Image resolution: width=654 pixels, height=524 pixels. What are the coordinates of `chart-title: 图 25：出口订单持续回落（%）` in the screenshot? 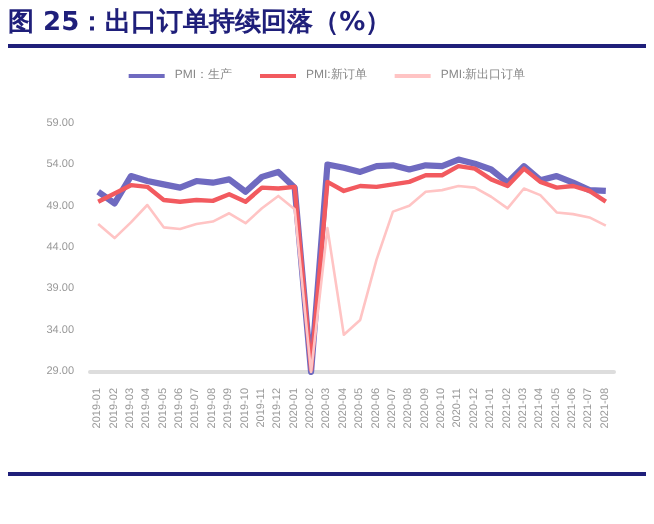 It's located at (327, 26).